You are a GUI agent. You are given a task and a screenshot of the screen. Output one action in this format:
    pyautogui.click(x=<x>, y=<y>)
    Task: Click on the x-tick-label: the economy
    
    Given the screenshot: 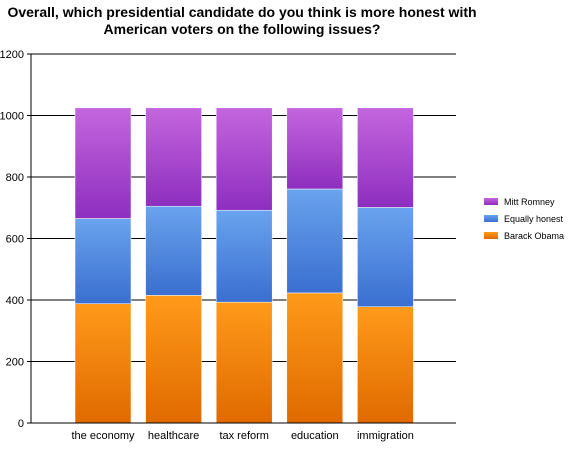 What is the action you would take?
    pyautogui.click(x=103, y=436)
    